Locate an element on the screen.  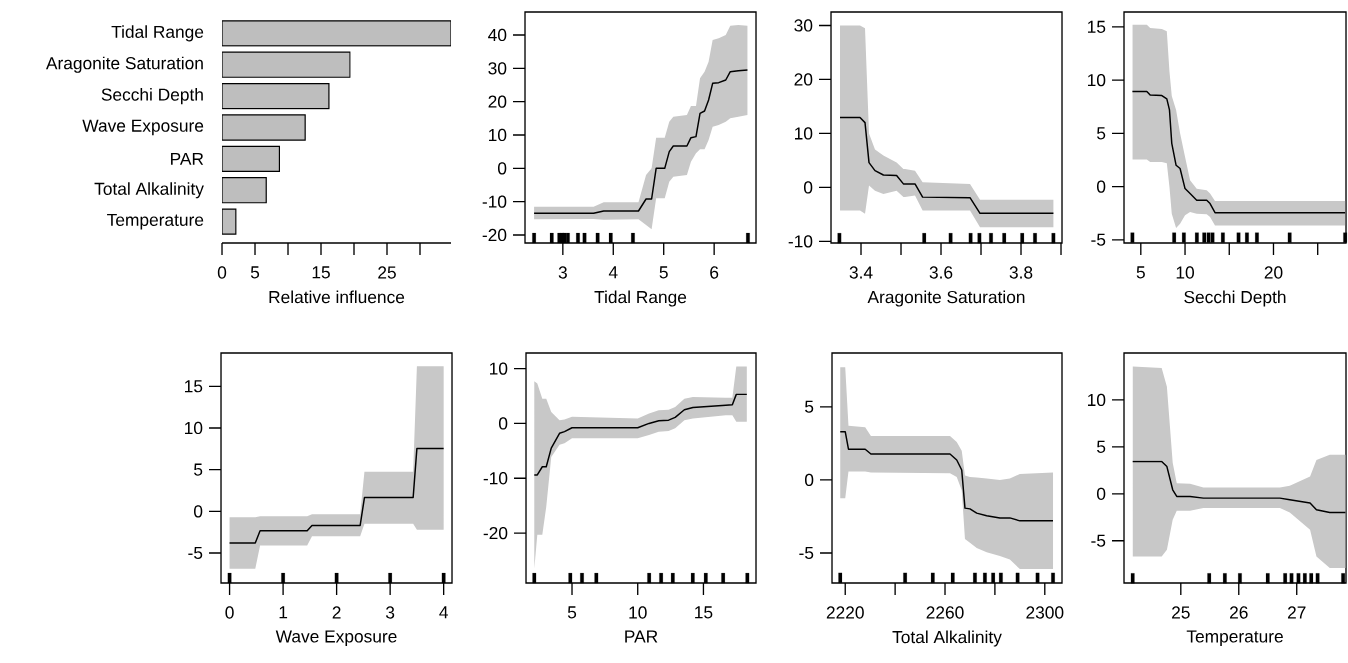
x-tick-label: 2 is located at coordinates (336, 612).